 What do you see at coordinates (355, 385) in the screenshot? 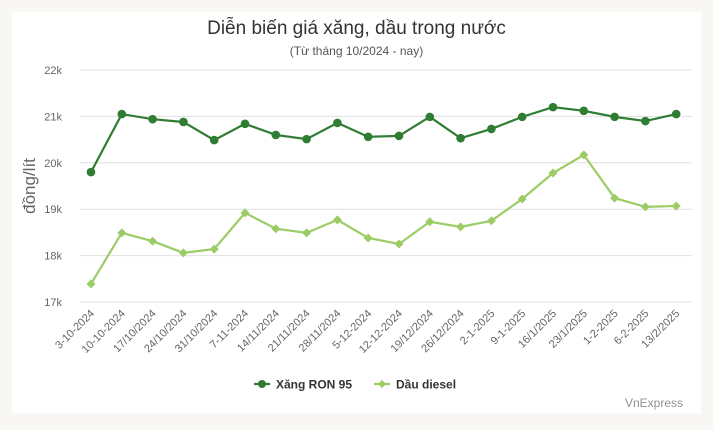
I see `legend: Xăng RON 95 Dầu diesel` at bounding box center [355, 385].